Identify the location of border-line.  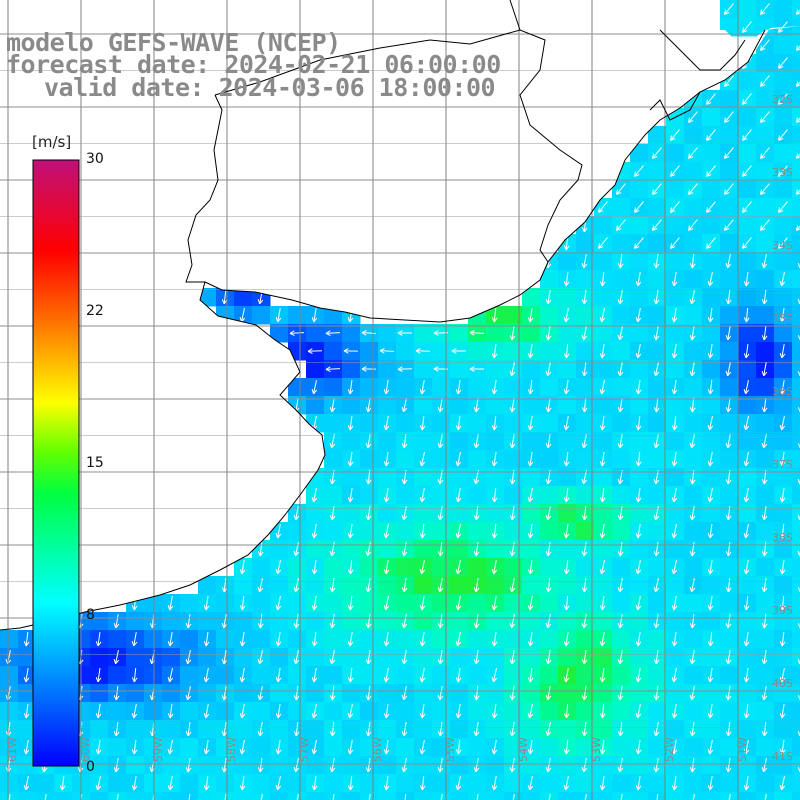
(204, 188).